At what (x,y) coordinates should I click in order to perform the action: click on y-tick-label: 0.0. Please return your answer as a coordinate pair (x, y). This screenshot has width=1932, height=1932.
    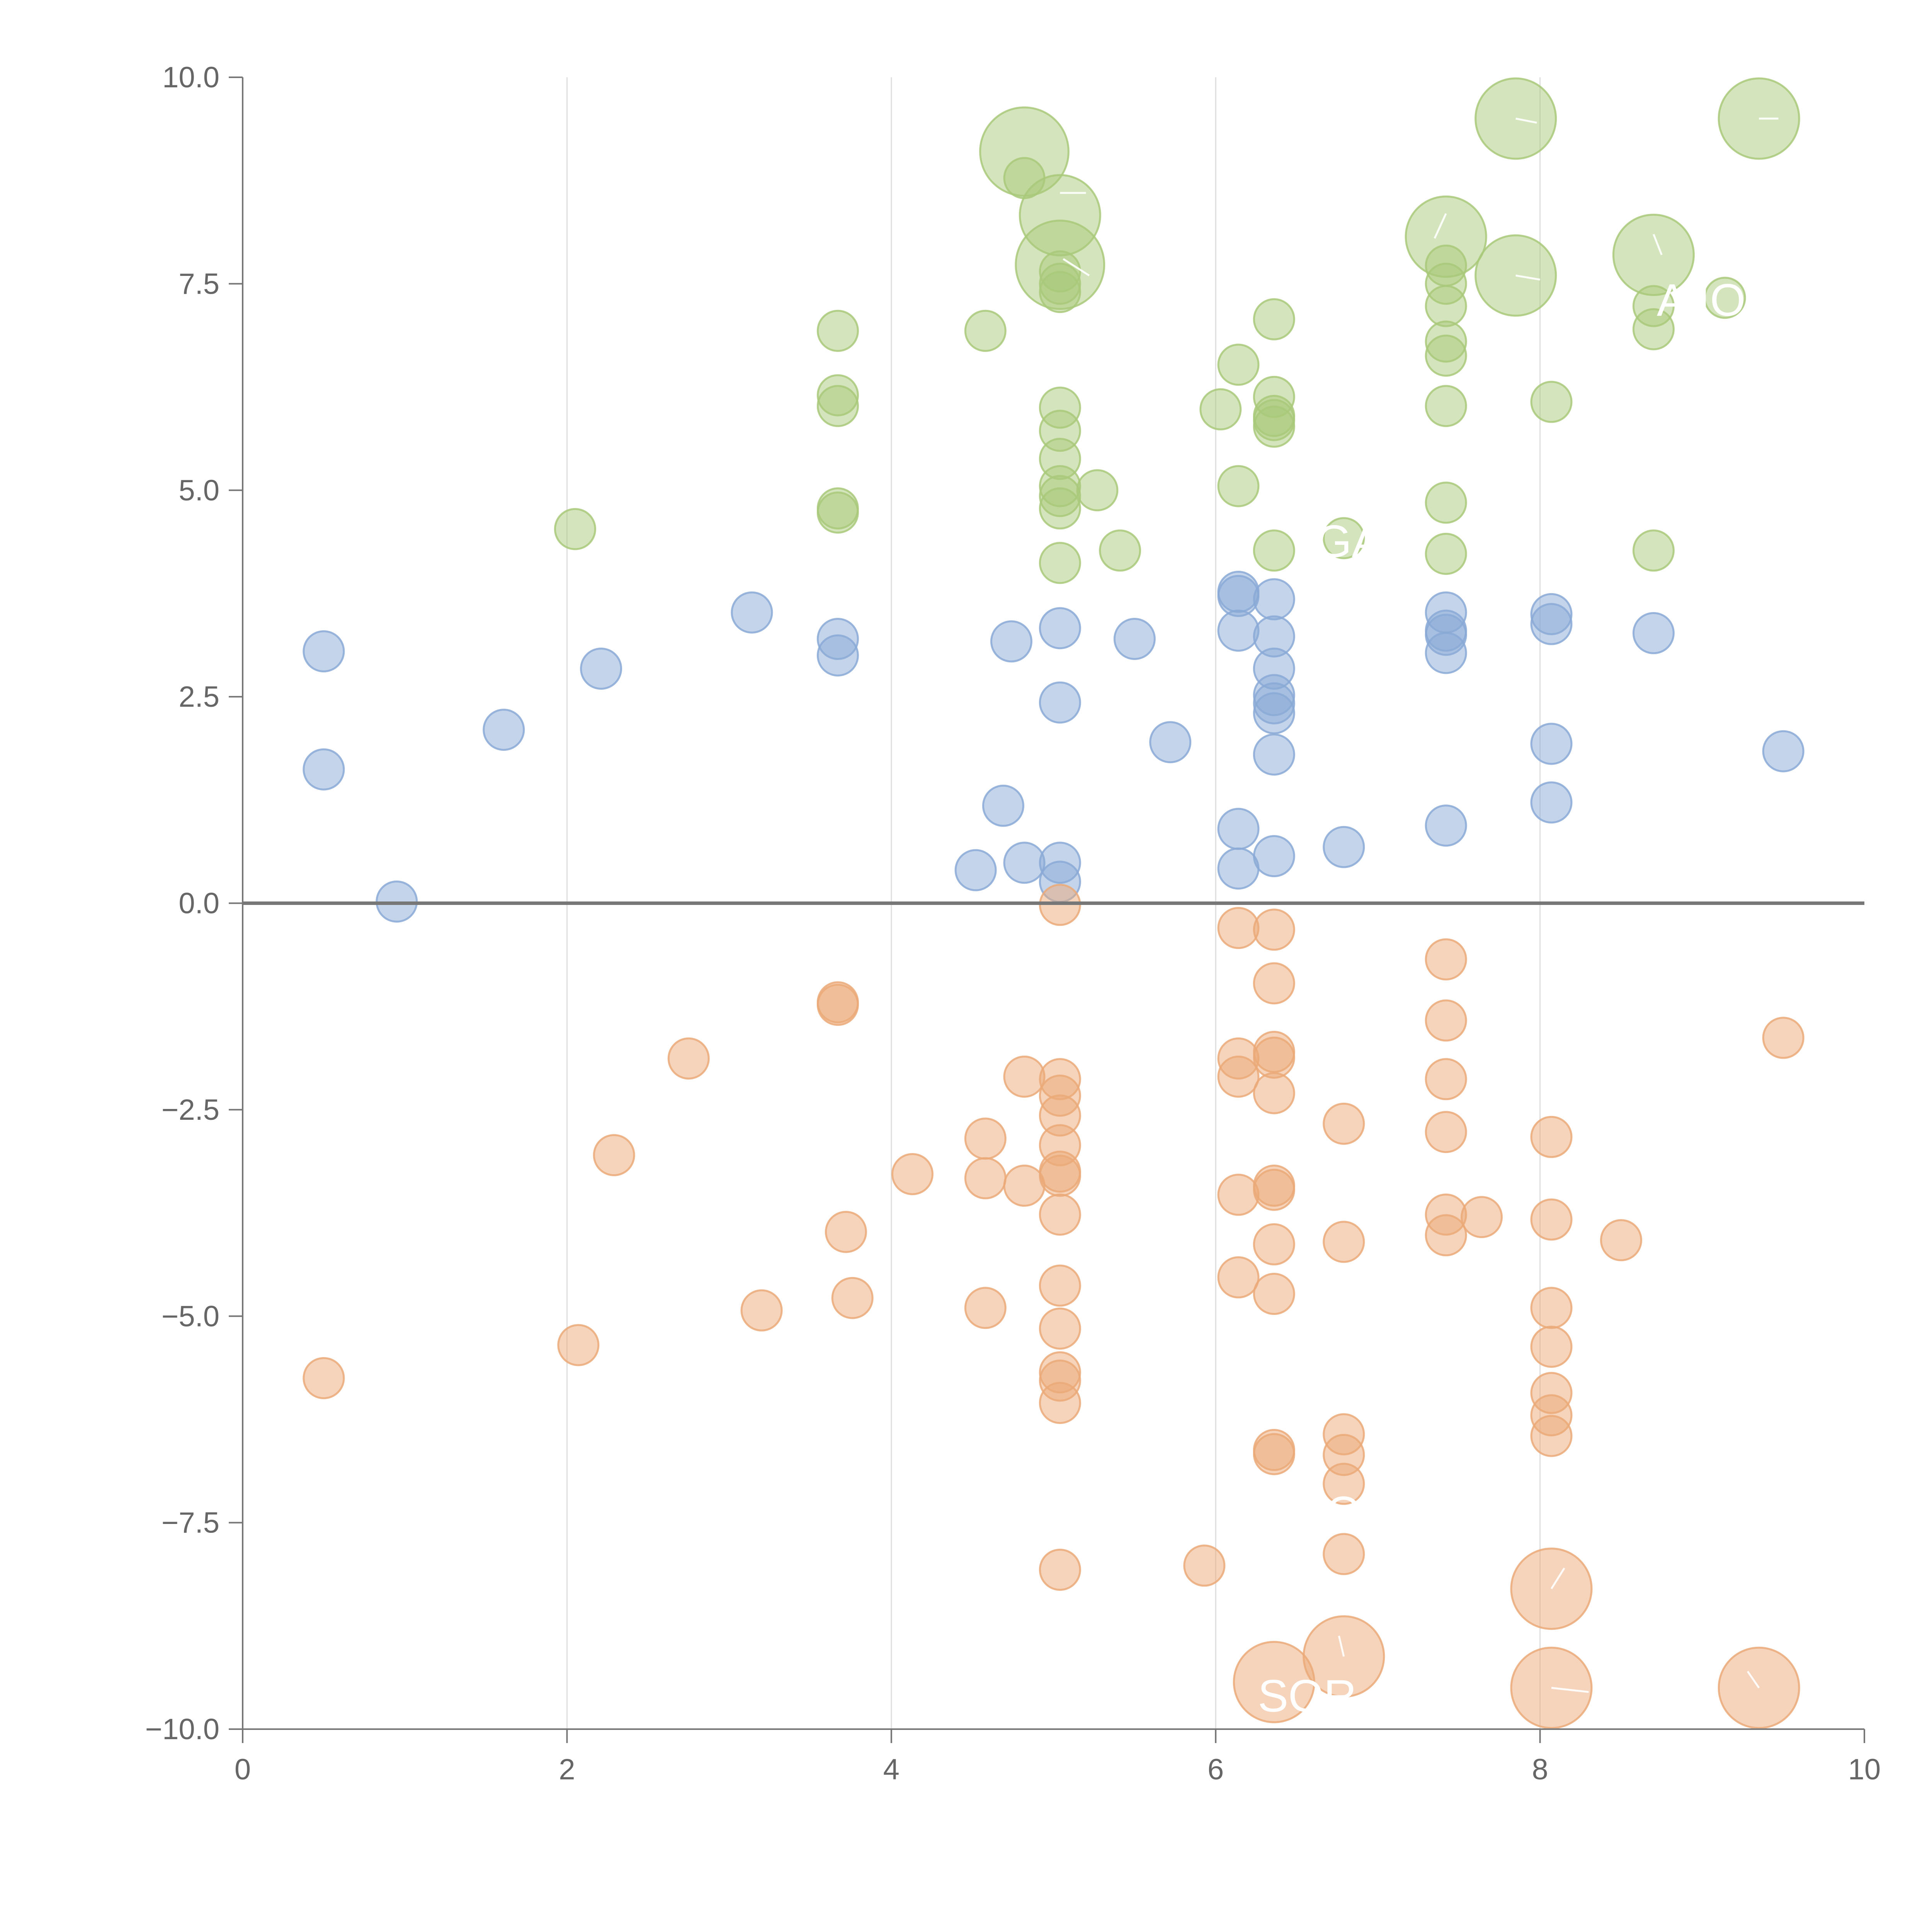
    Looking at the image, I should click on (199, 904).